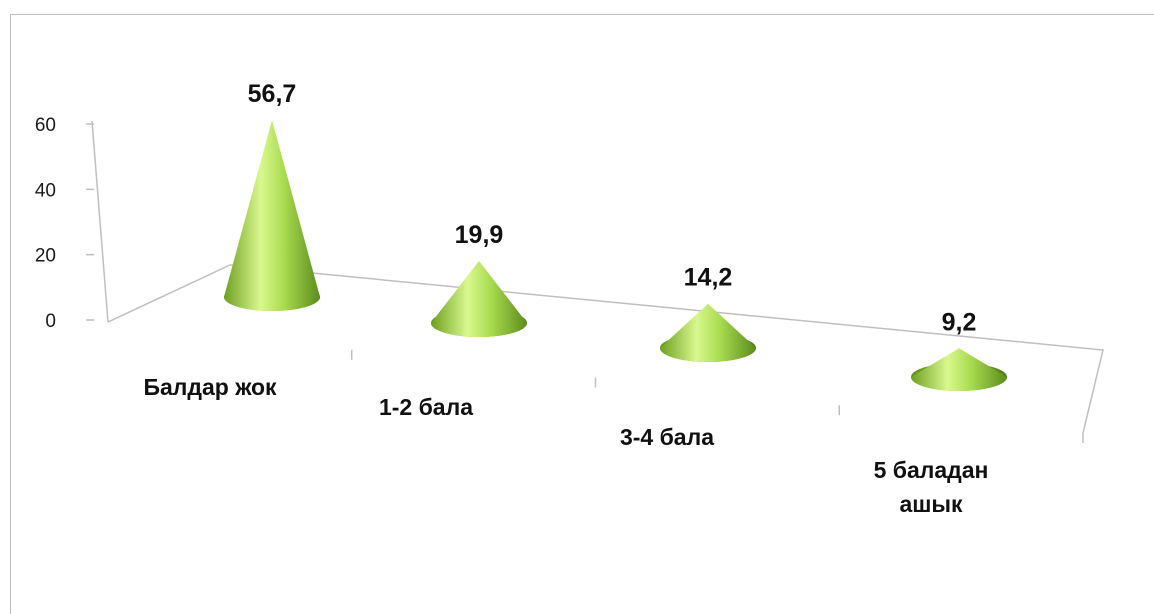 The image size is (1154, 614). I want to click on data-label-4: 9,2, so click(959, 322).